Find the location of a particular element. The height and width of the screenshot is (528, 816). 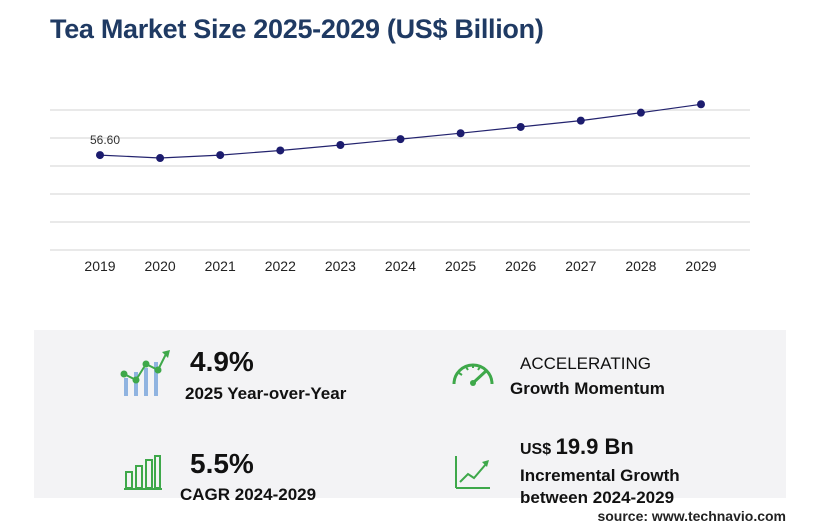

data-point-2026 is located at coordinates (520, 126).